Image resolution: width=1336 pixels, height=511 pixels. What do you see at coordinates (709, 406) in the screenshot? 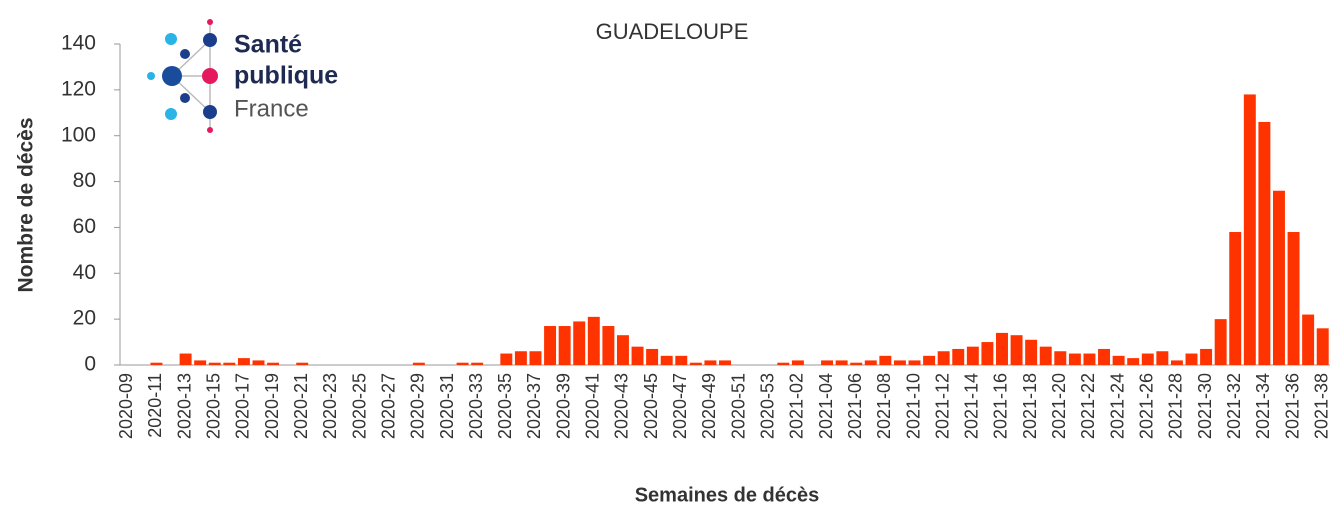
I see `x-tick-label: 2020-49` at bounding box center [709, 406].